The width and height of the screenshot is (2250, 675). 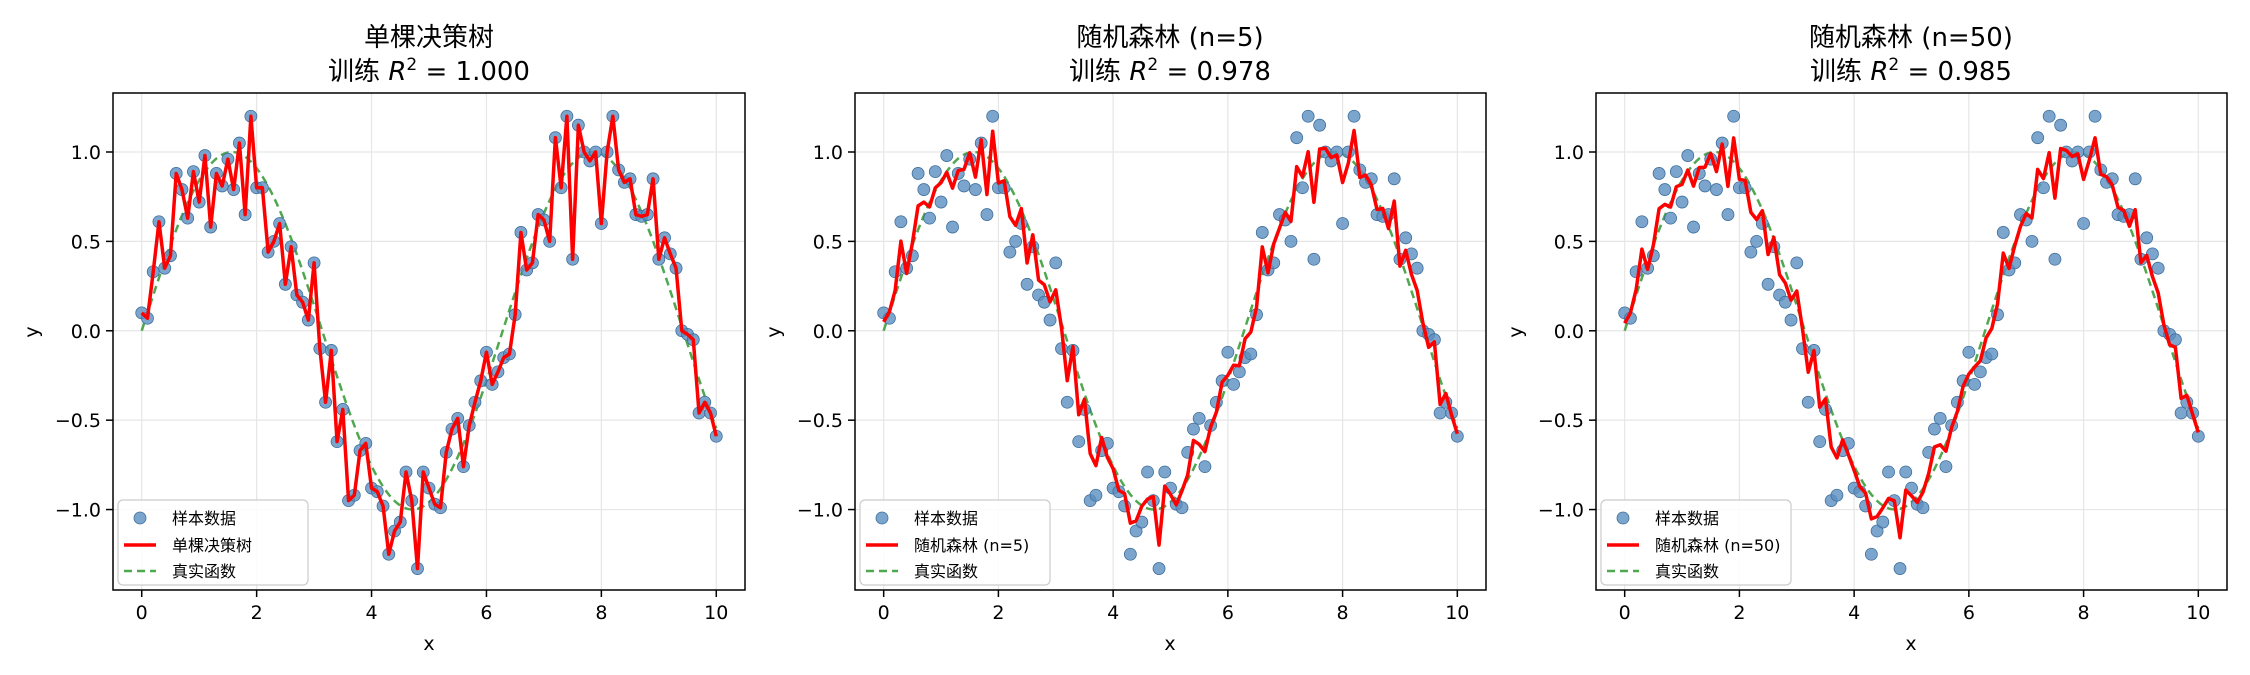 I want to click on legend-label-prediction: 单棵决策树, so click(x=212, y=545).